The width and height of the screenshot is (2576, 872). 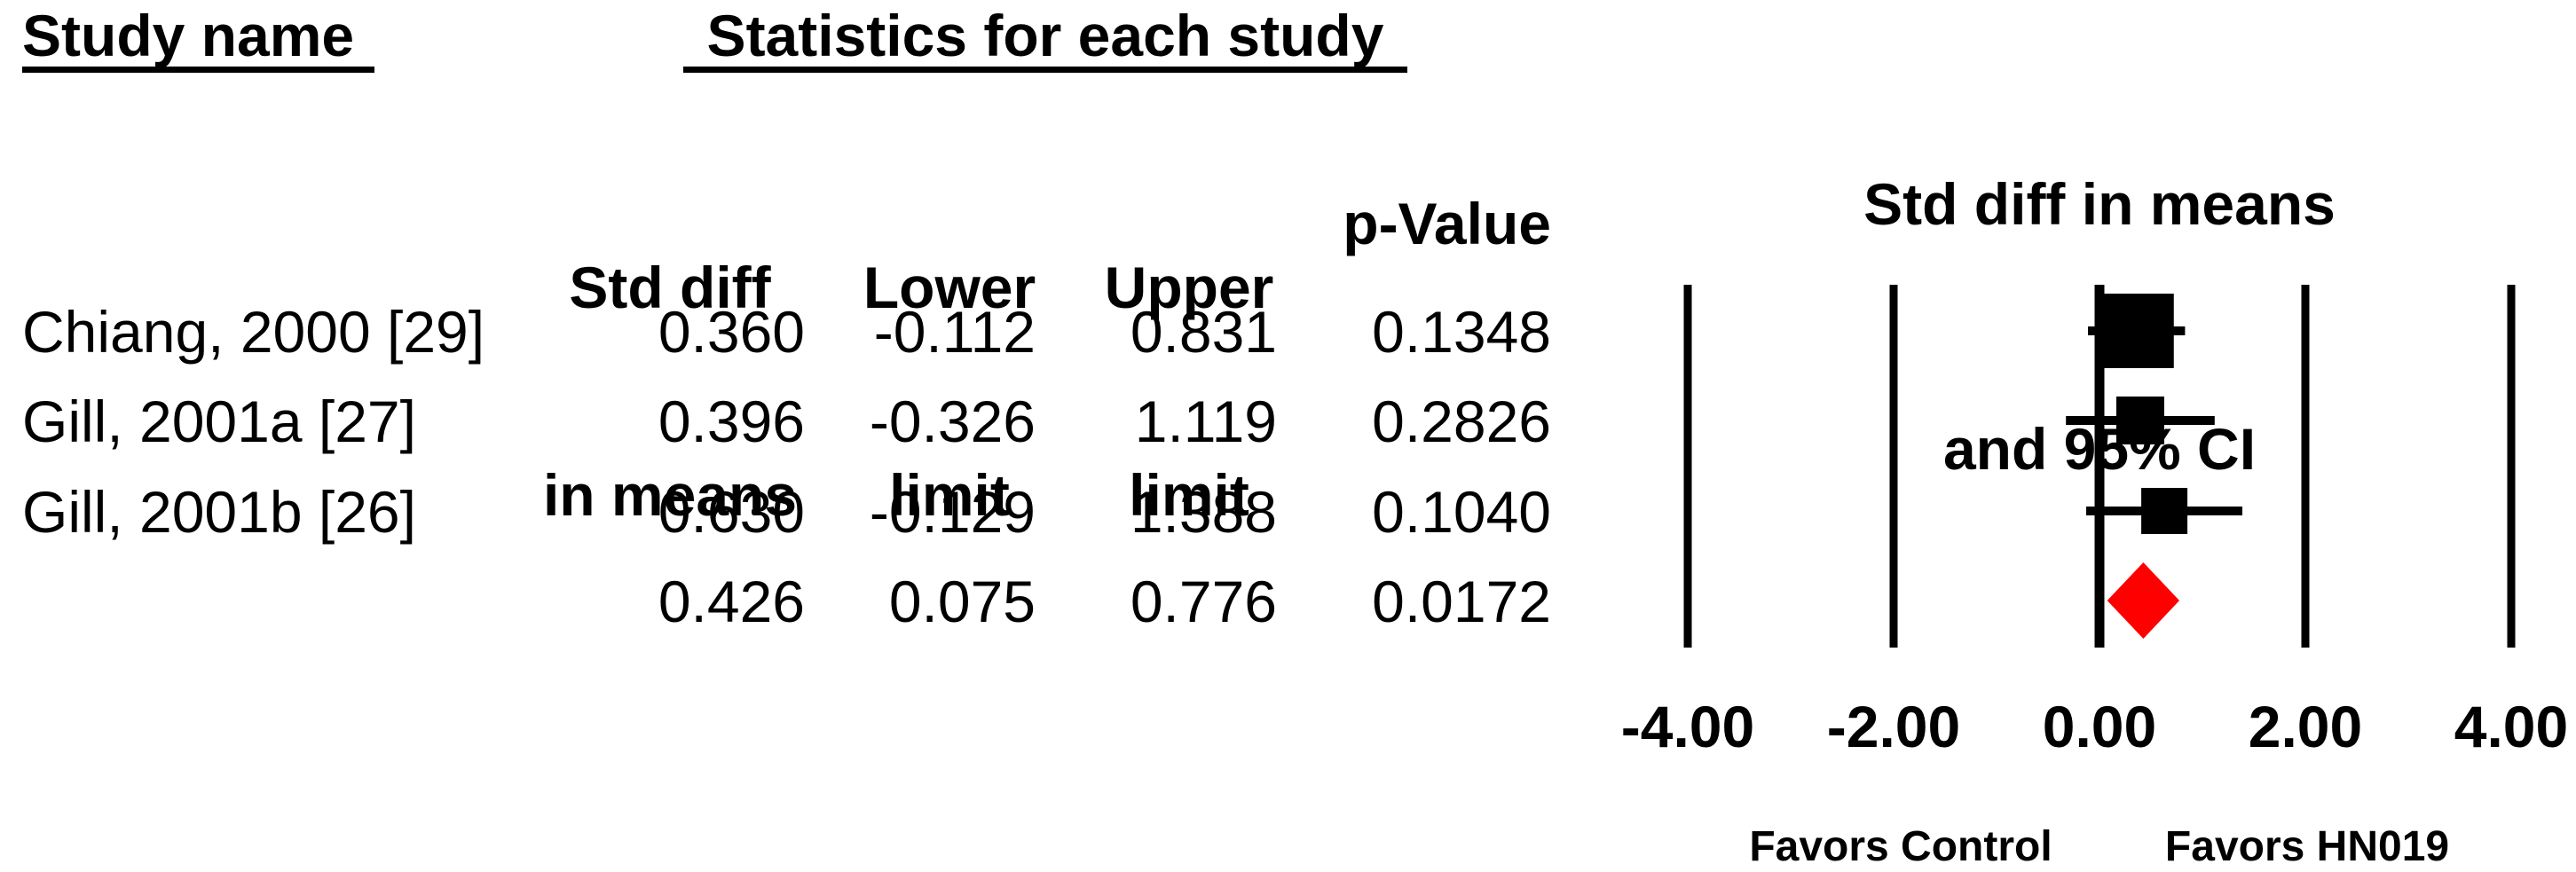 What do you see at coordinates (2100, 726) in the screenshot?
I see `x-axis-tick-label: 0.00` at bounding box center [2100, 726].